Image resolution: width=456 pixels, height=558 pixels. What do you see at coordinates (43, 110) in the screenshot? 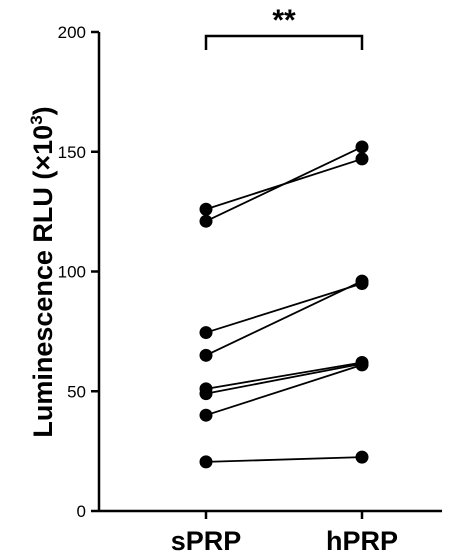
I see `y-axis-title-end: )` at bounding box center [43, 110].